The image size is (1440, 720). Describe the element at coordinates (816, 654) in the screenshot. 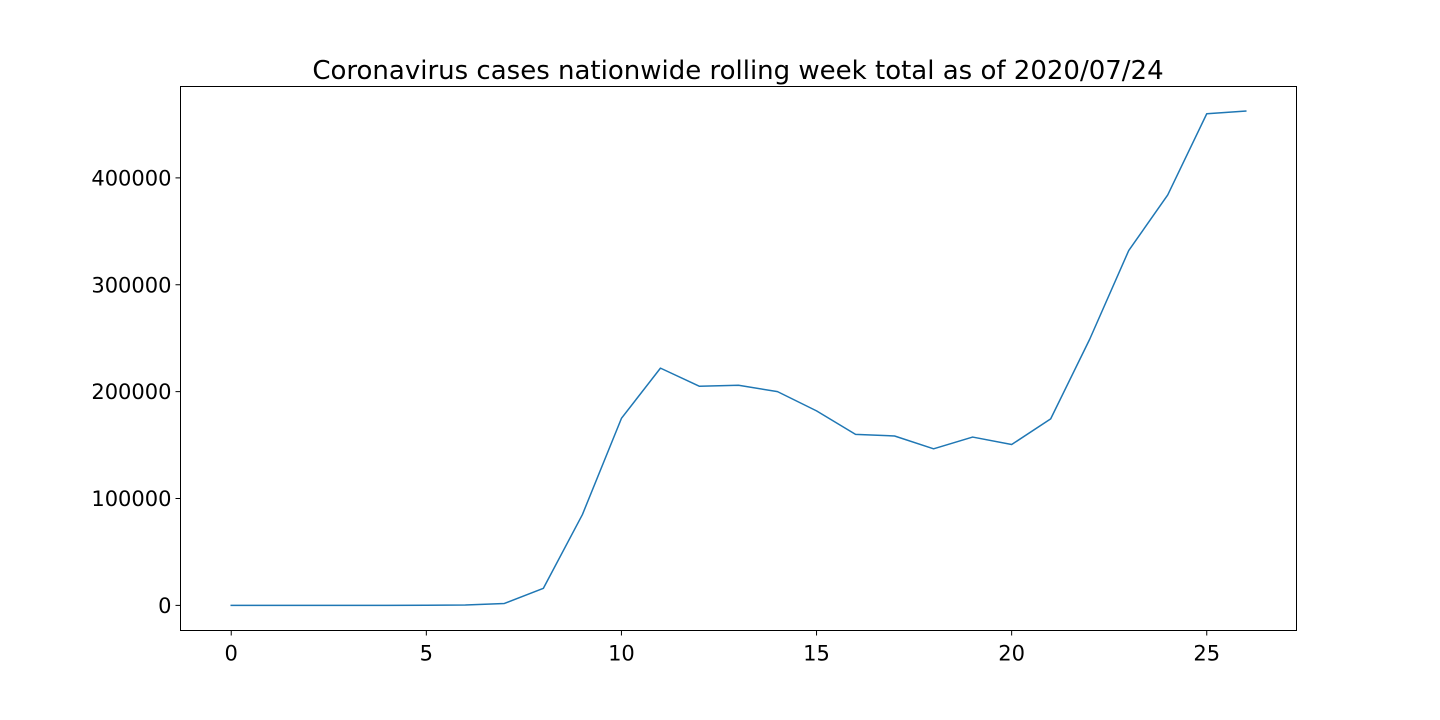

I see `x-tick-label: 15` at that location.